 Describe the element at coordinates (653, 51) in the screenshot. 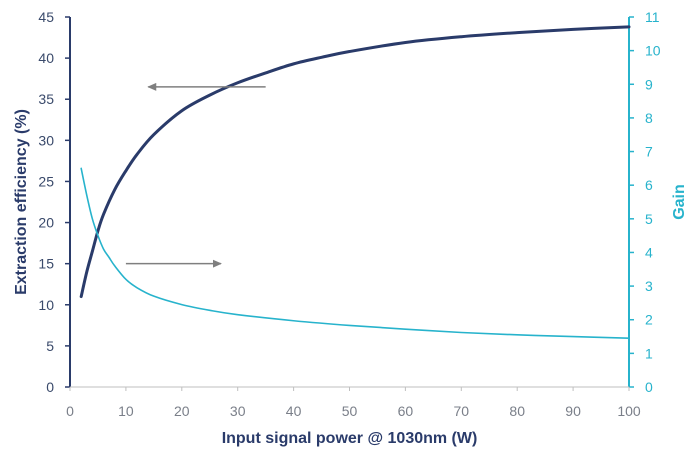

I see `y-right-tick-label: 10` at that location.